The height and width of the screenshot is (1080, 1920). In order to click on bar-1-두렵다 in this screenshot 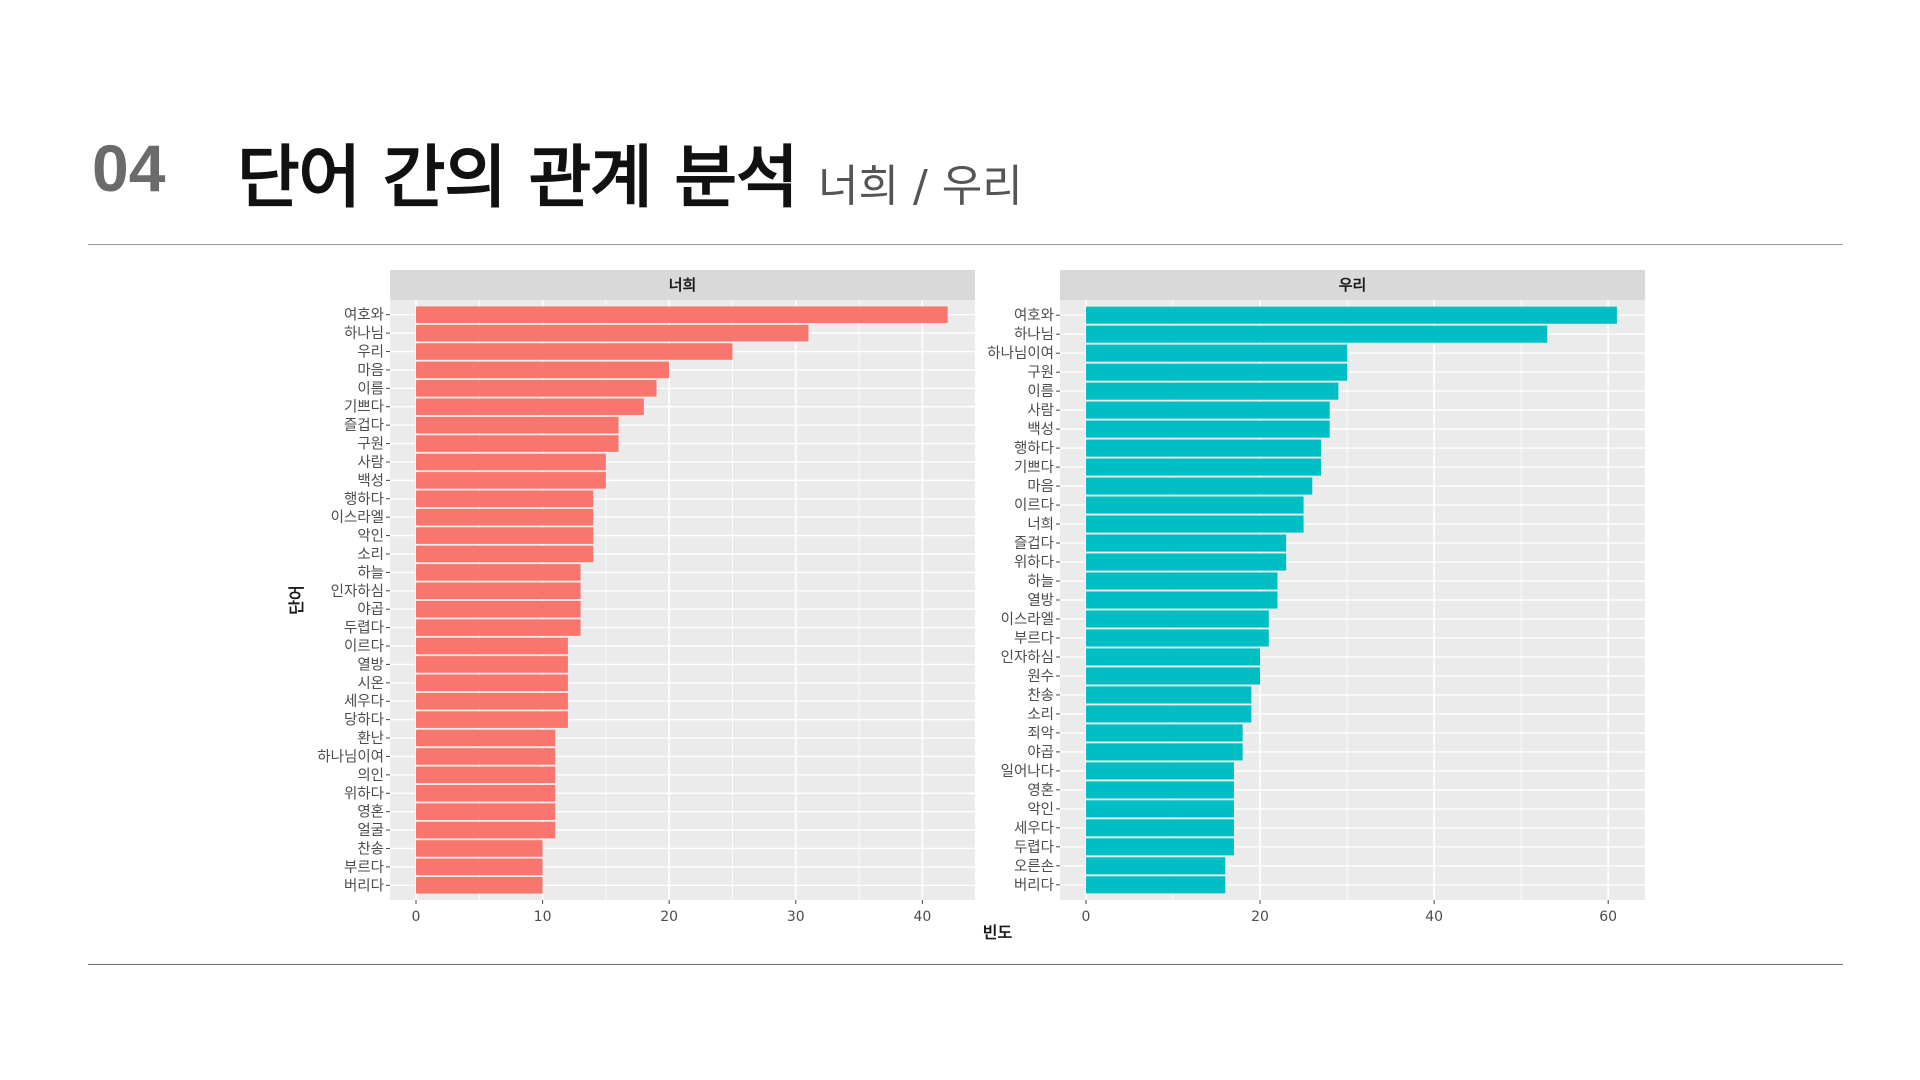, I will do `click(498, 627)`.